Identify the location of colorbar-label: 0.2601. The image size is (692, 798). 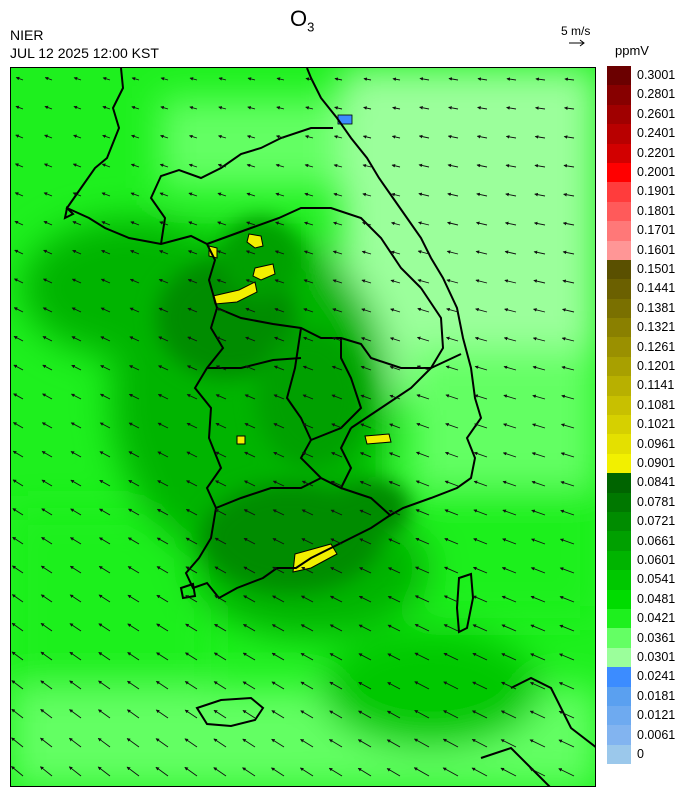
(656, 113).